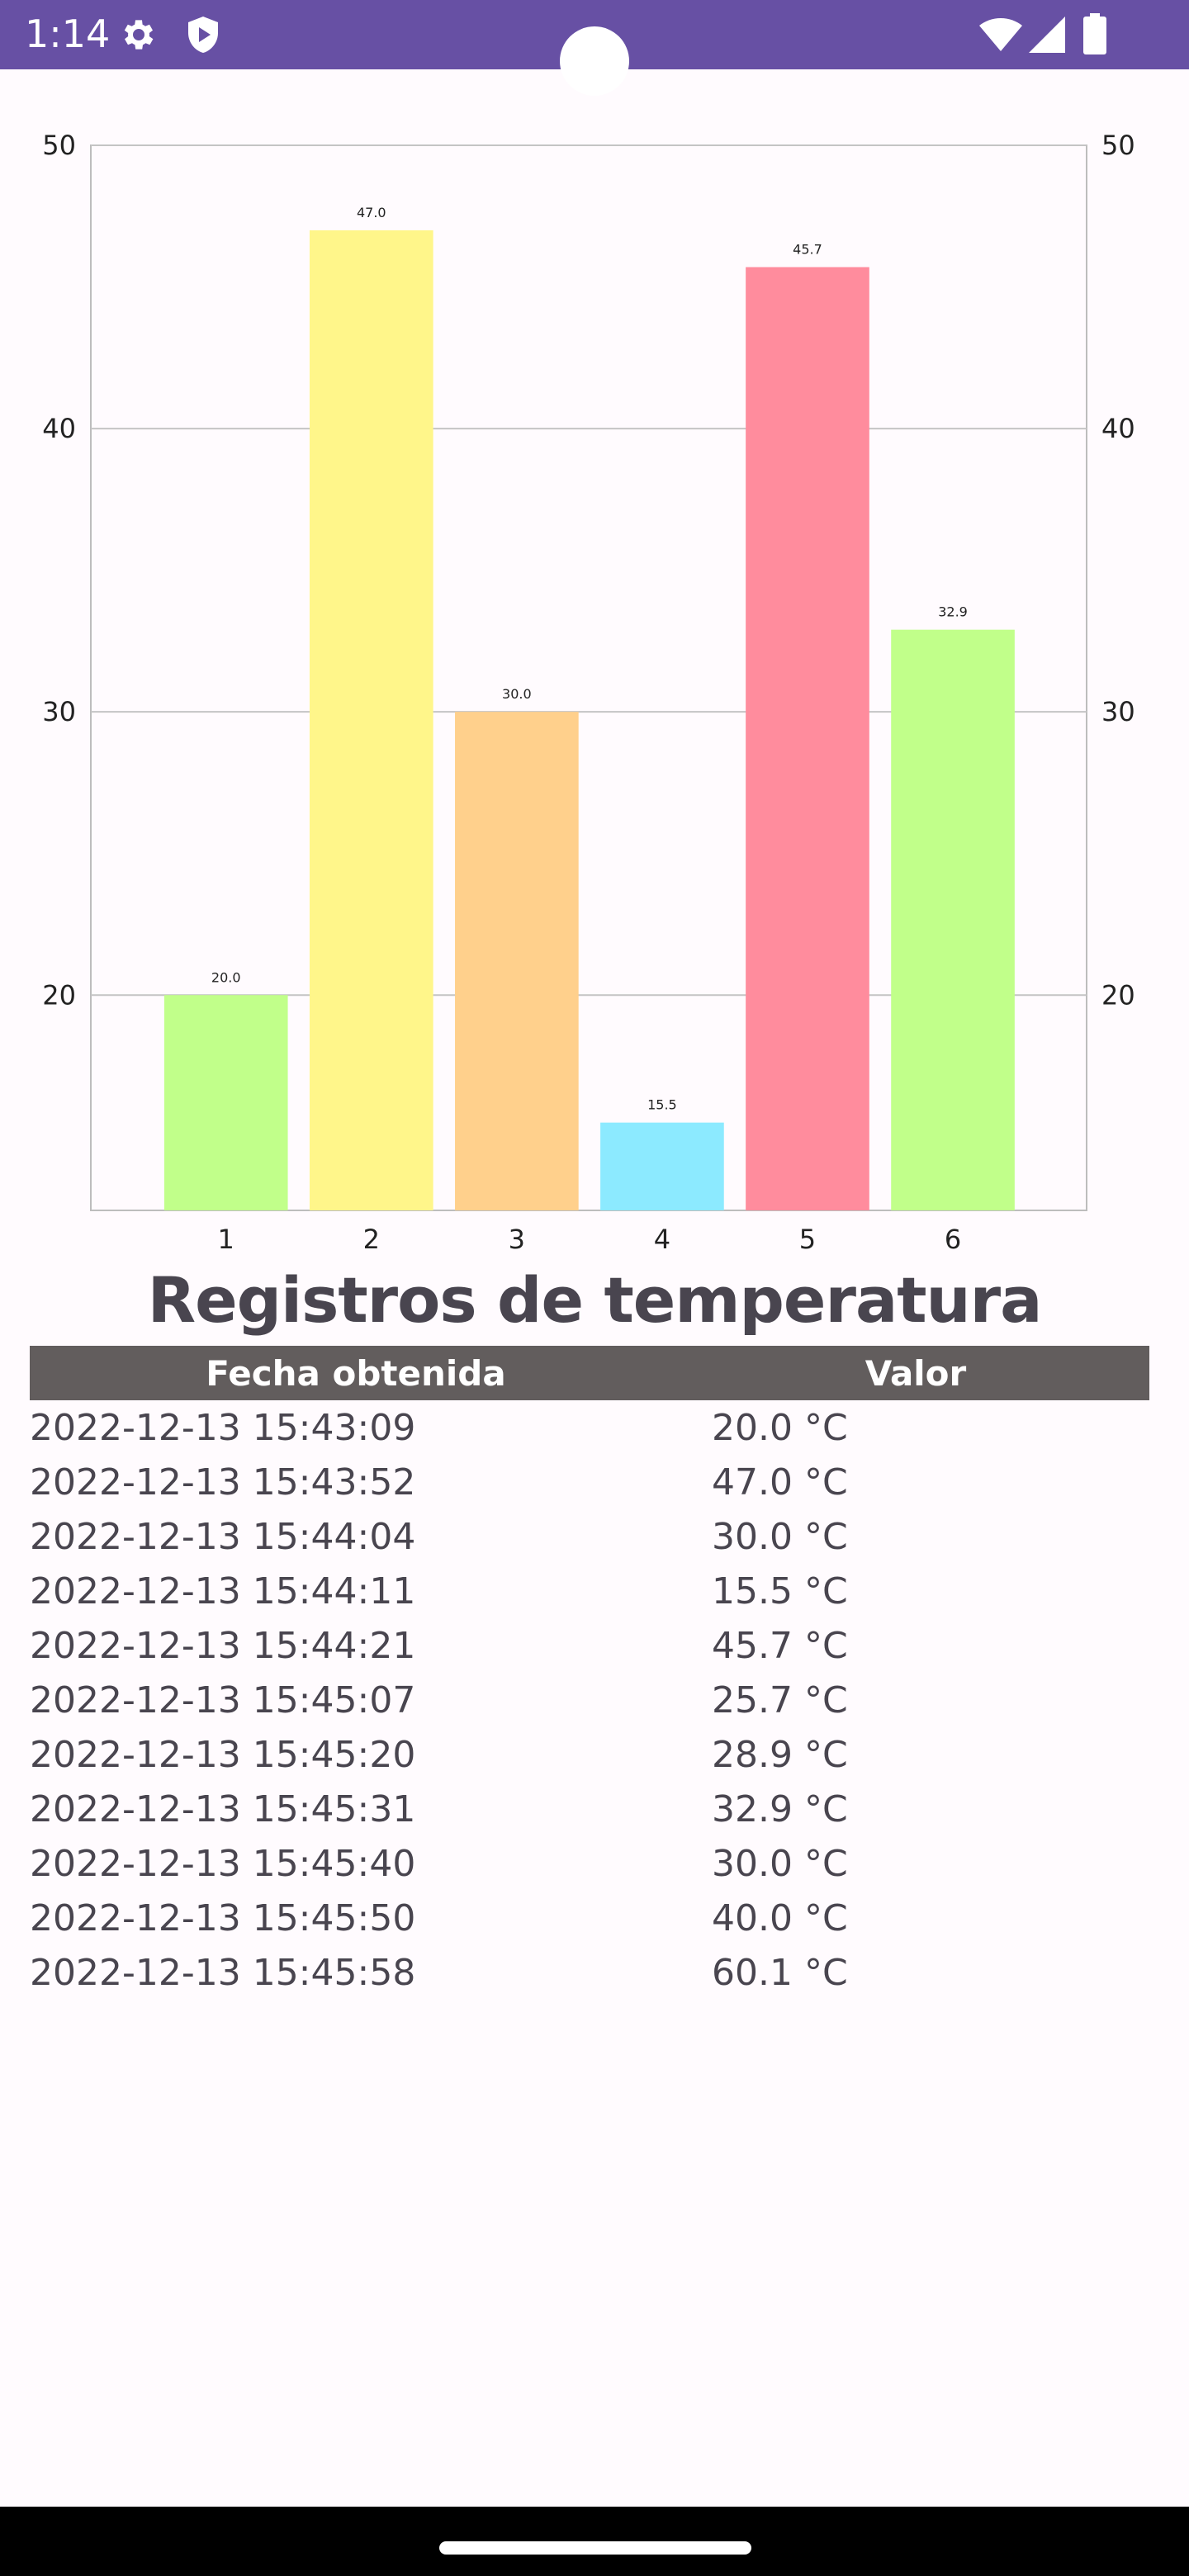 This screenshot has height=2576, width=1189. What do you see at coordinates (780, 1591) in the screenshot?
I see `cell-value: 15.5 °C` at bounding box center [780, 1591].